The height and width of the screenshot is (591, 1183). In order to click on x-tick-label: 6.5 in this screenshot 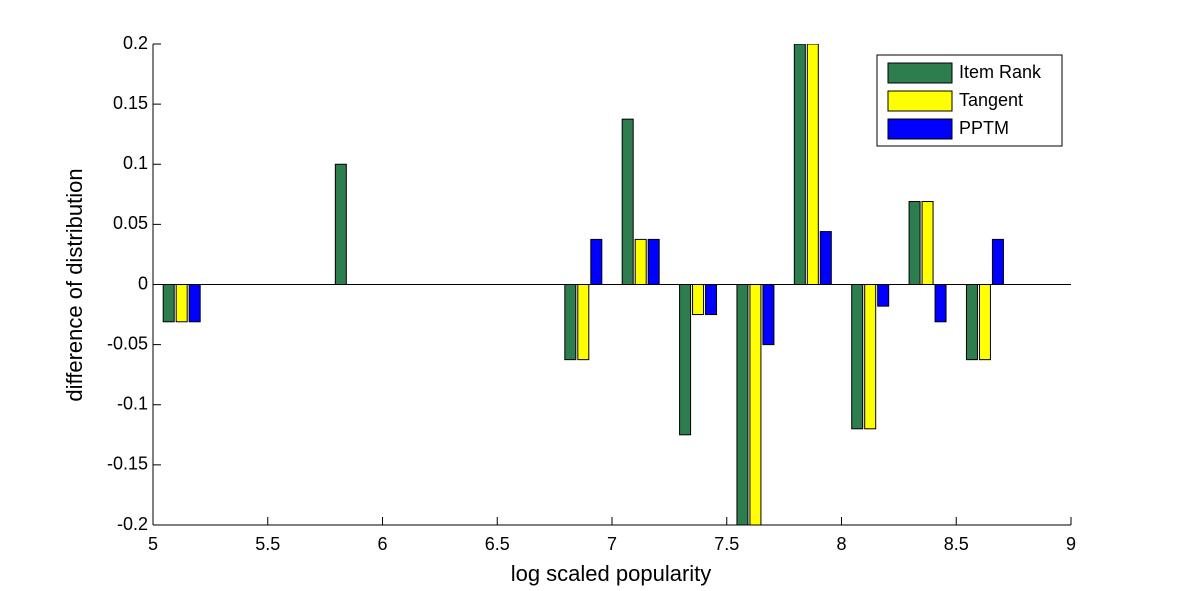, I will do `click(497, 544)`.